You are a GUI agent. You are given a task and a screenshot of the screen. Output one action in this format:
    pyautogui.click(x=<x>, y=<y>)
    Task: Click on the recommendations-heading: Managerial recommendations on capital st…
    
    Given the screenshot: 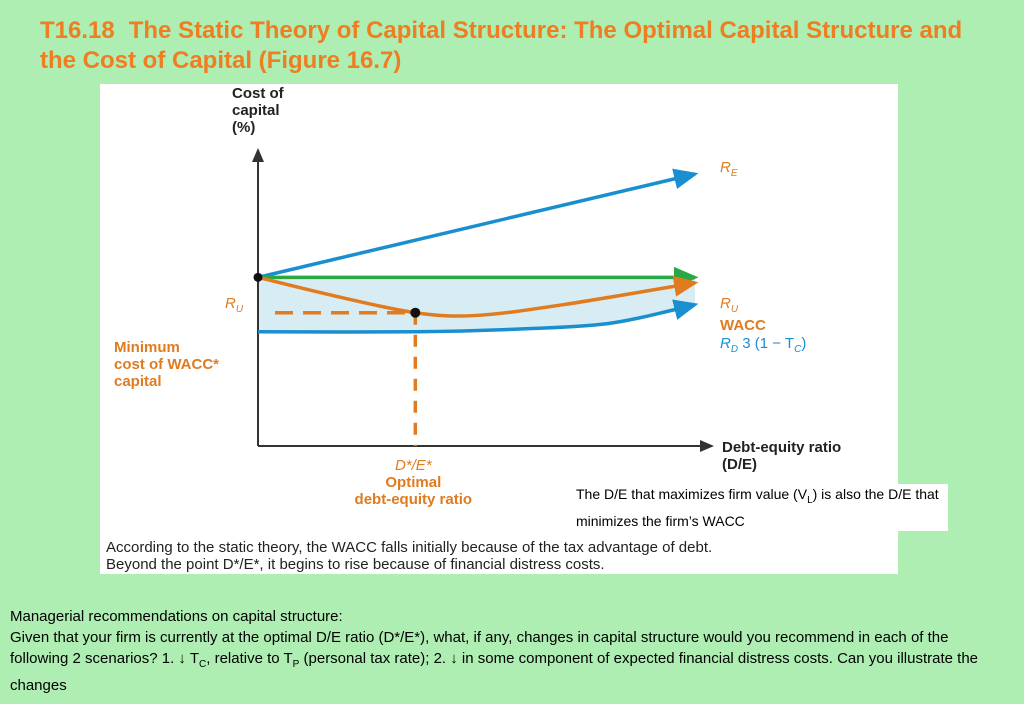 What is the action you would take?
    pyautogui.click(x=176, y=616)
    